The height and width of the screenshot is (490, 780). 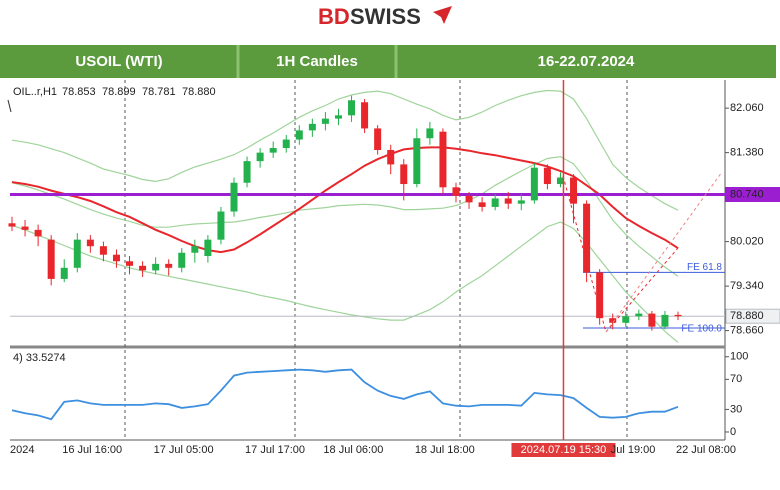 I want to click on fe-projection, so click(x=642, y=252).